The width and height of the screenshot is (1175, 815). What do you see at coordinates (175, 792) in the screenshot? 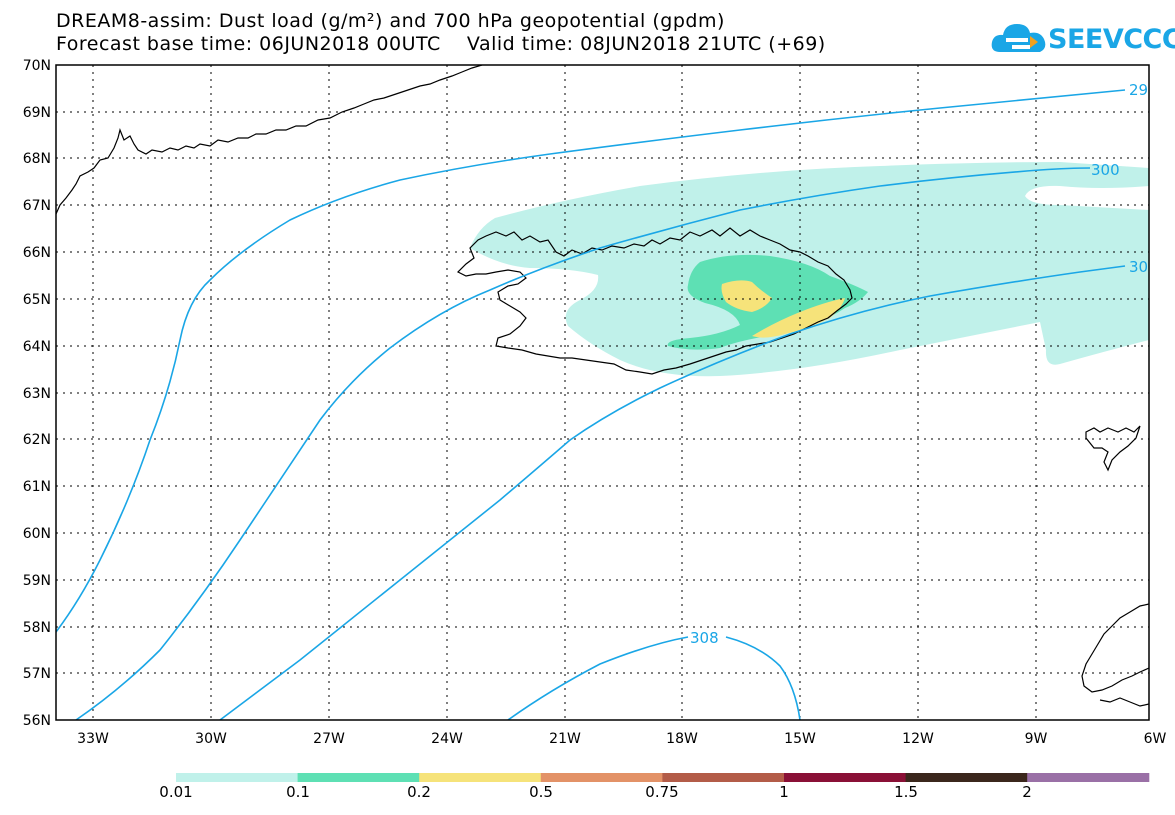
I see `legend-label: 0.01` at bounding box center [175, 792].